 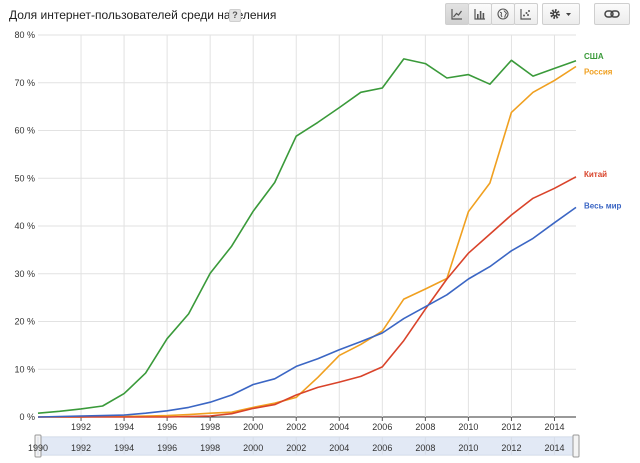 I want to click on range-slider-label: 2010, so click(x=468, y=448).